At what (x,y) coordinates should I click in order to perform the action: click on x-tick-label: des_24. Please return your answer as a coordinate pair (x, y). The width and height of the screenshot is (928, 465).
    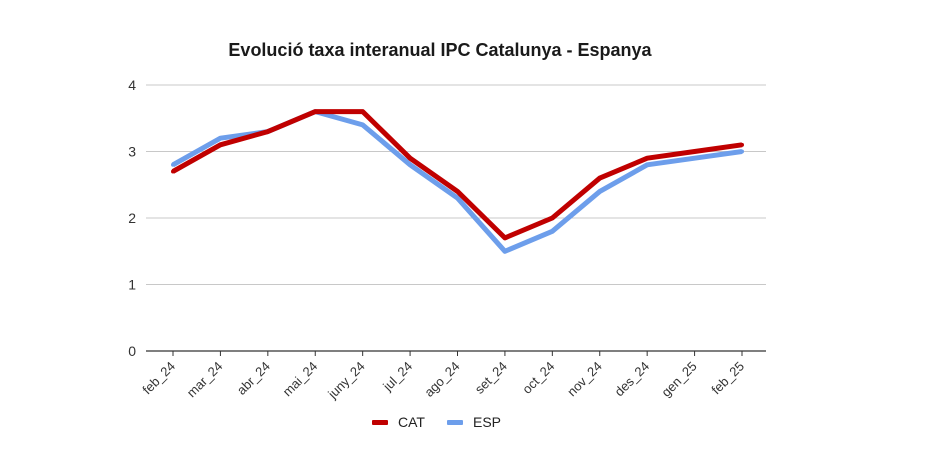
    Looking at the image, I should click on (632, 379).